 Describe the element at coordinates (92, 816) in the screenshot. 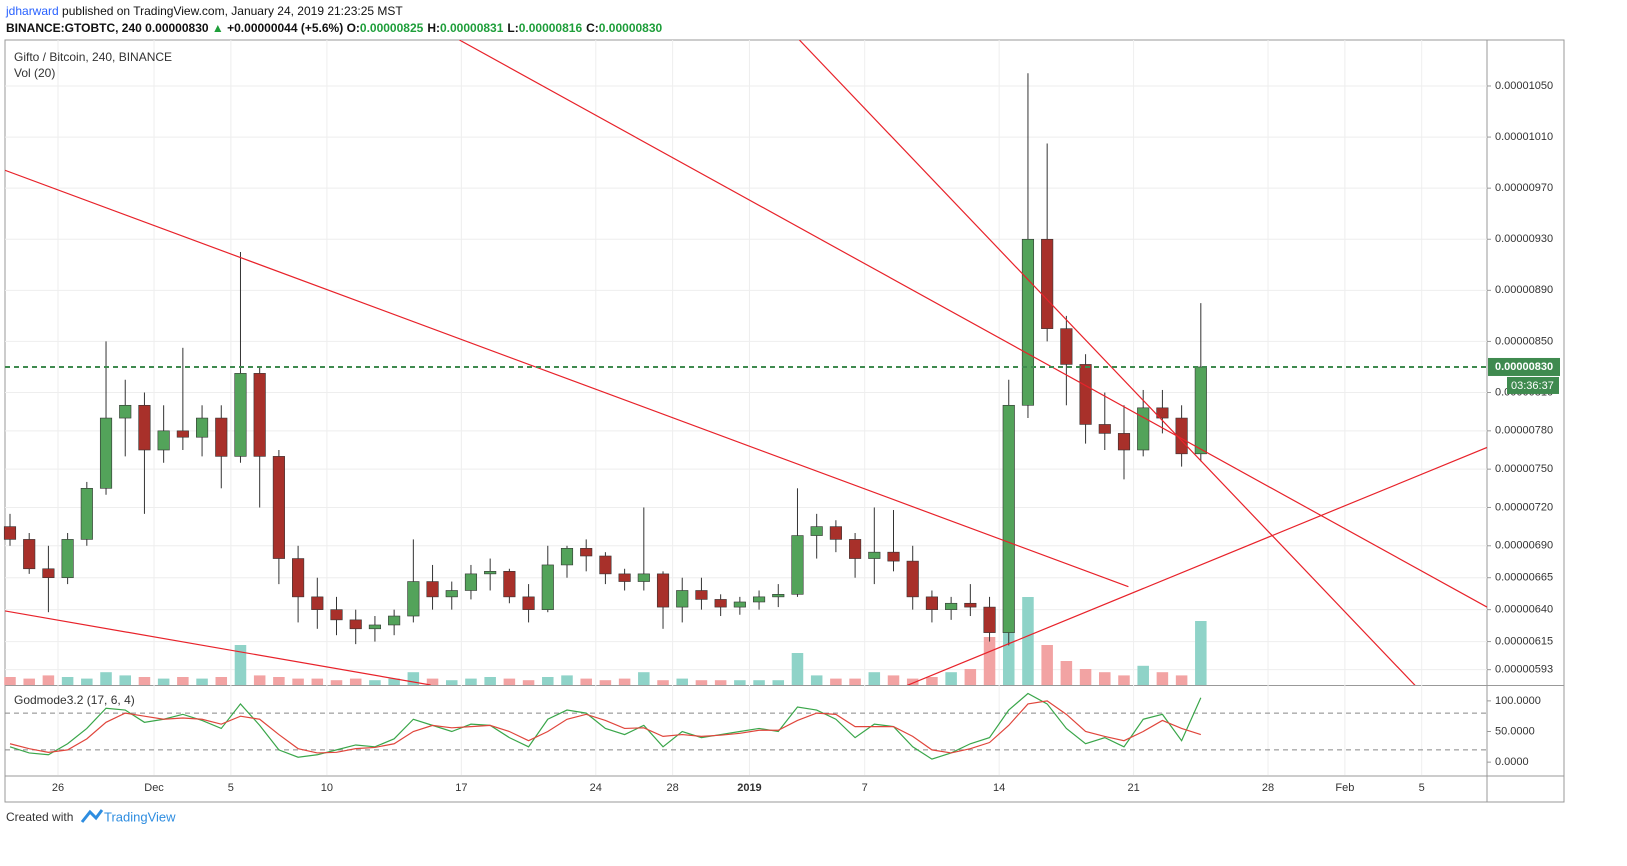

I see `logo` at that location.